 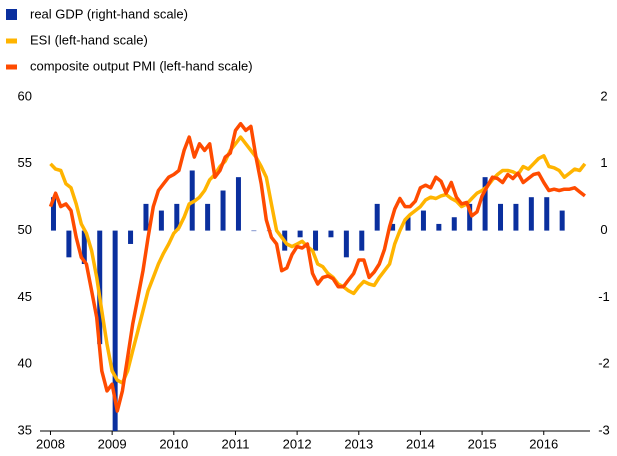 I want to click on y2-tick-label: 2, so click(x=603, y=95).